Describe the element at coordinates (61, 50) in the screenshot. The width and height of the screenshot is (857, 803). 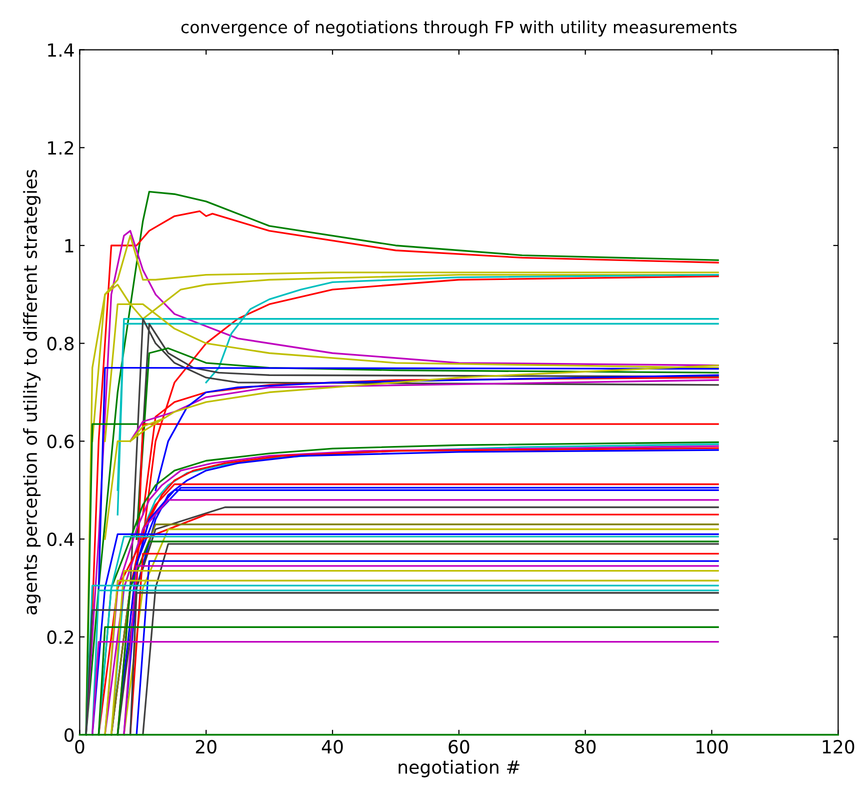
I see `y-tick-label: 1.4` at that location.